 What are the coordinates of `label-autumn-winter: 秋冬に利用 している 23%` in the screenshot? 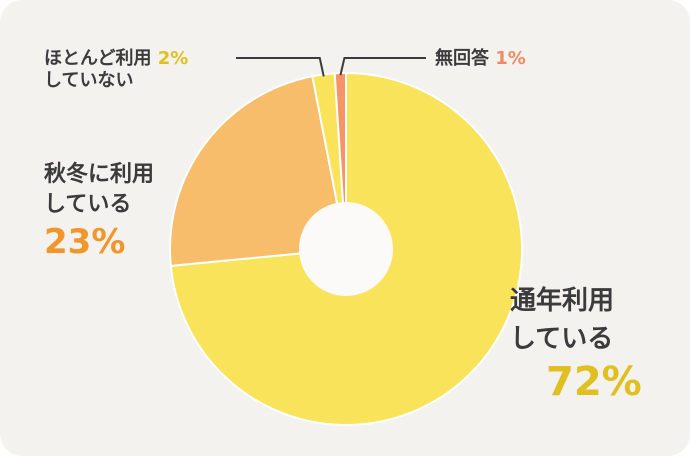 It's located at (99, 212).